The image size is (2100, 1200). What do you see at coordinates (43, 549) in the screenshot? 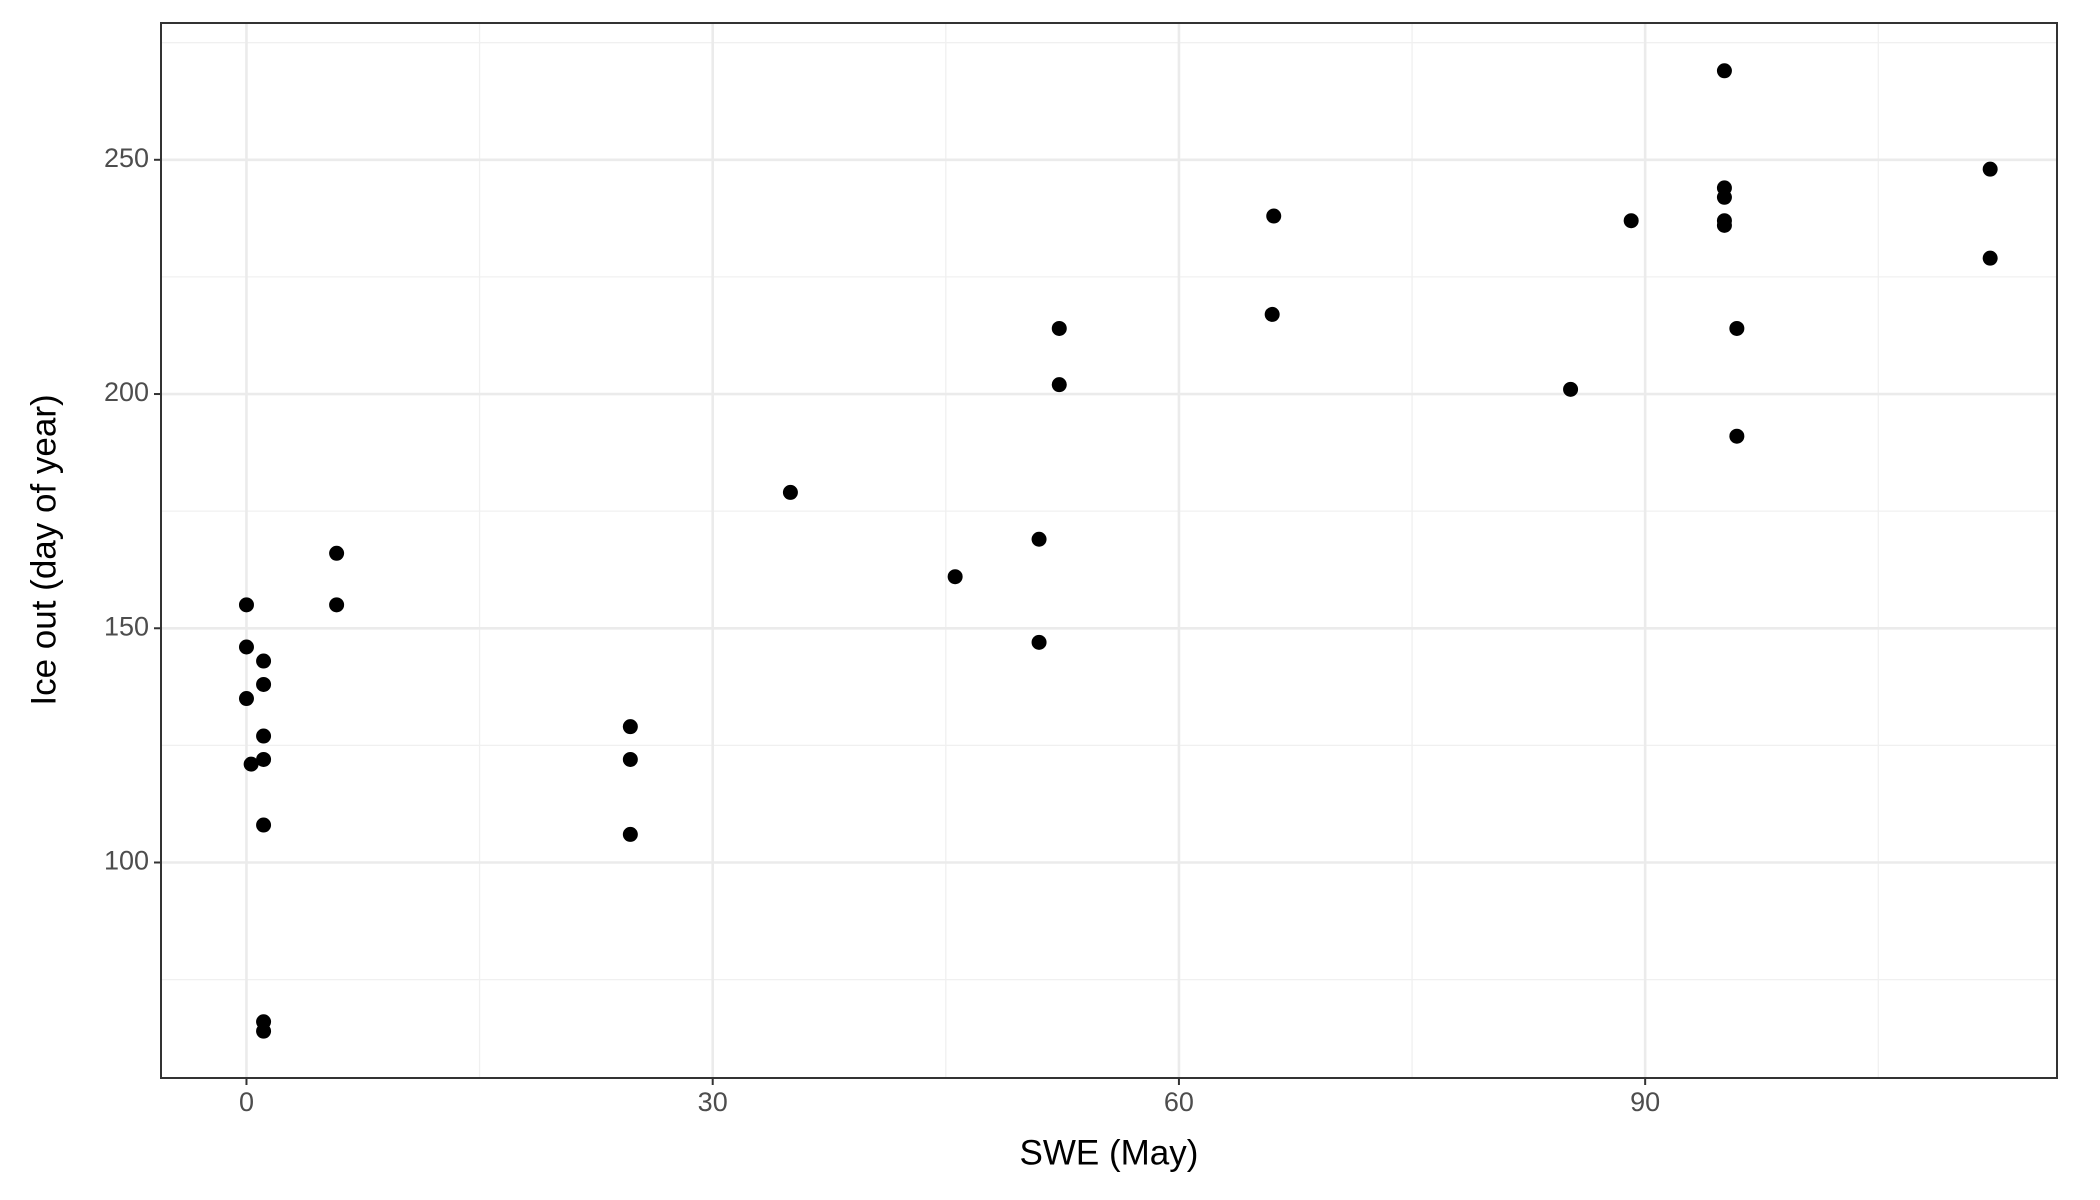
I see `y-axis-title: Ice out (day of year)` at bounding box center [43, 549].